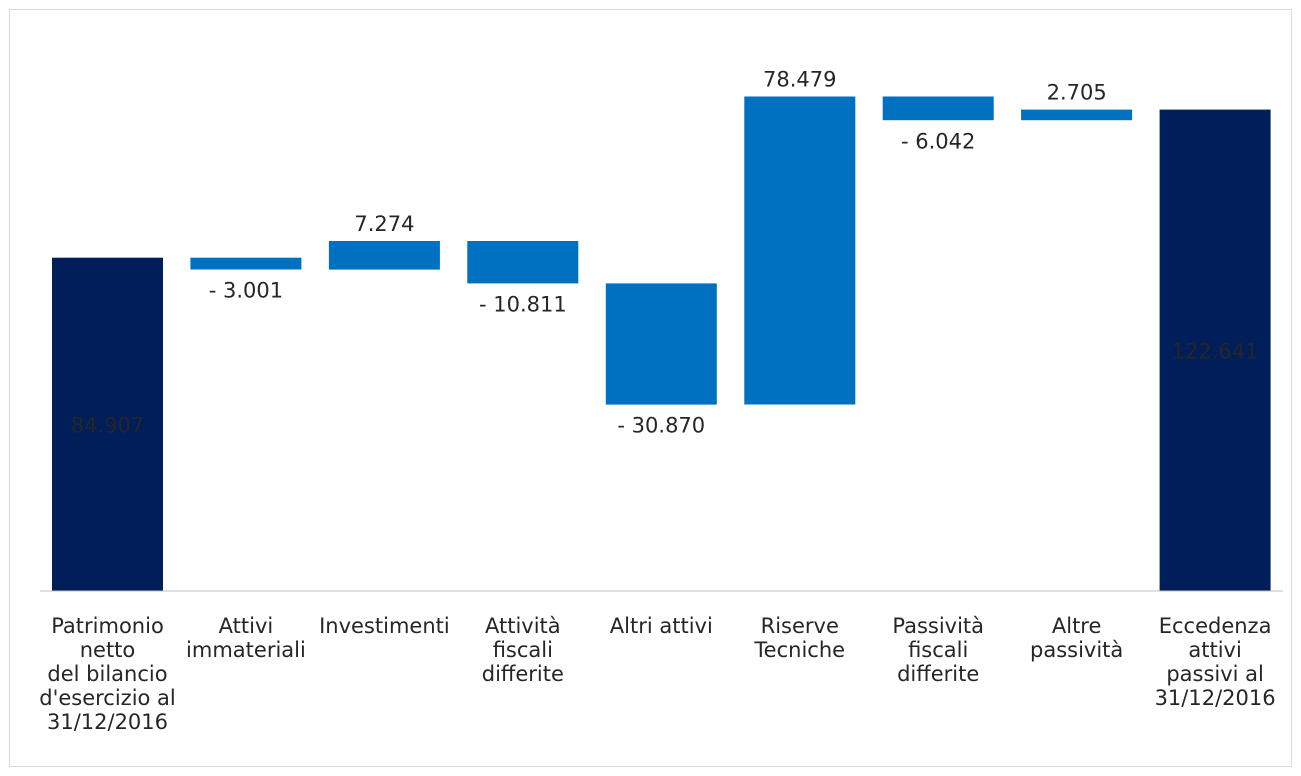 The width and height of the screenshot is (1301, 776). What do you see at coordinates (246, 291) in the screenshot?
I see `data-label-2: - 3.001` at bounding box center [246, 291].